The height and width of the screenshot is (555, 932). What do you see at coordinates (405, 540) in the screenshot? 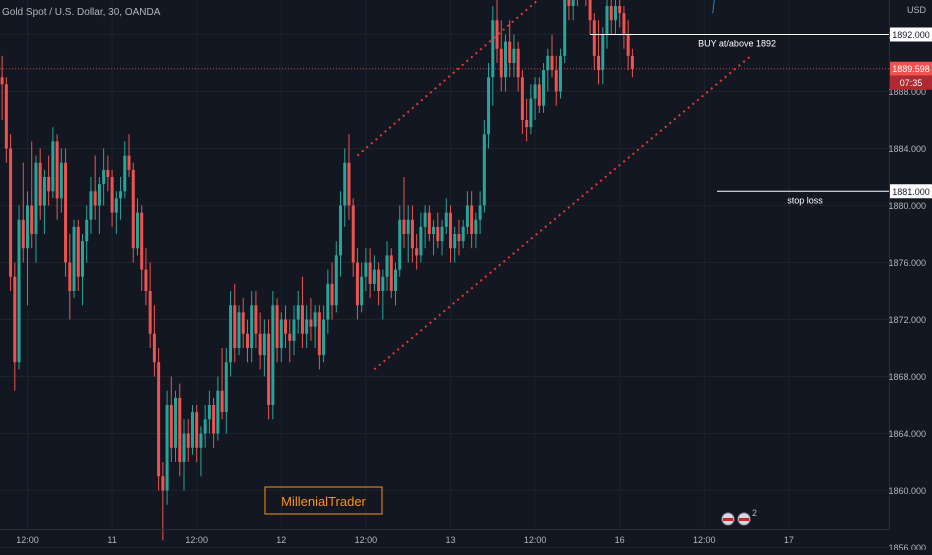
I see `time-axis: 12:00 11 12:00 12 12:00 13 12:00 16 12:00 17` at bounding box center [405, 540].